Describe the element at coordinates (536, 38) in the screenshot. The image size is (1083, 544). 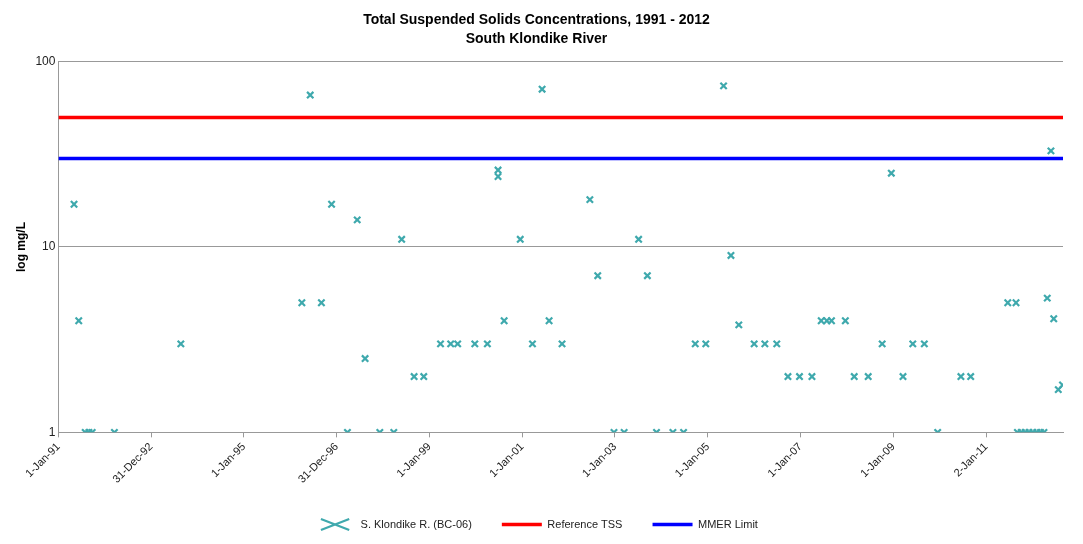
I see `chart-subtitle: South Klondike River` at that location.